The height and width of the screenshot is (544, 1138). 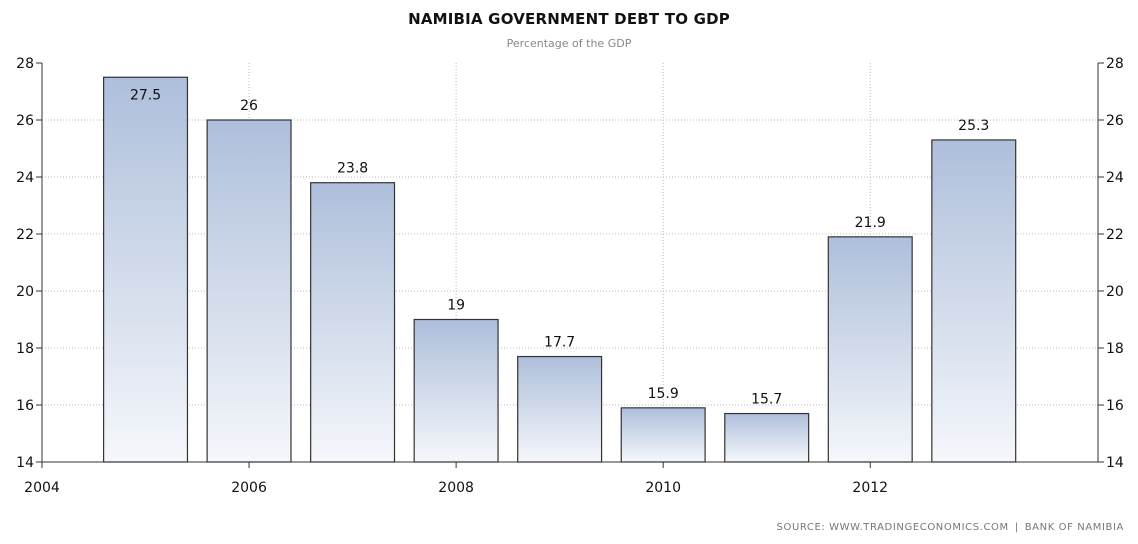 What do you see at coordinates (569, 43) in the screenshot?
I see `chart-subtitle: Percentage of the GDP` at bounding box center [569, 43].